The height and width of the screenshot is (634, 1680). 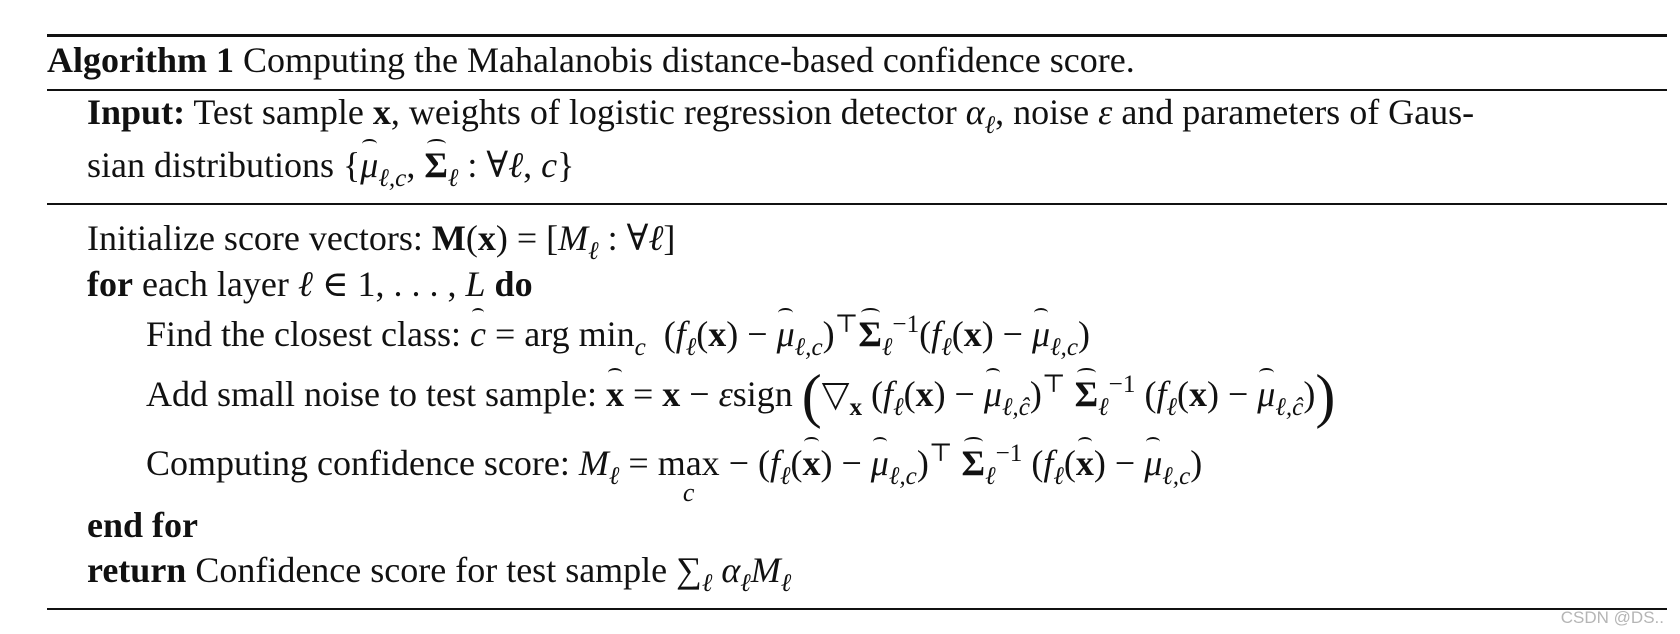 What do you see at coordinates (857, 90) in the screenshot?
I see `caption-rule` at bounding box center [857, 90].